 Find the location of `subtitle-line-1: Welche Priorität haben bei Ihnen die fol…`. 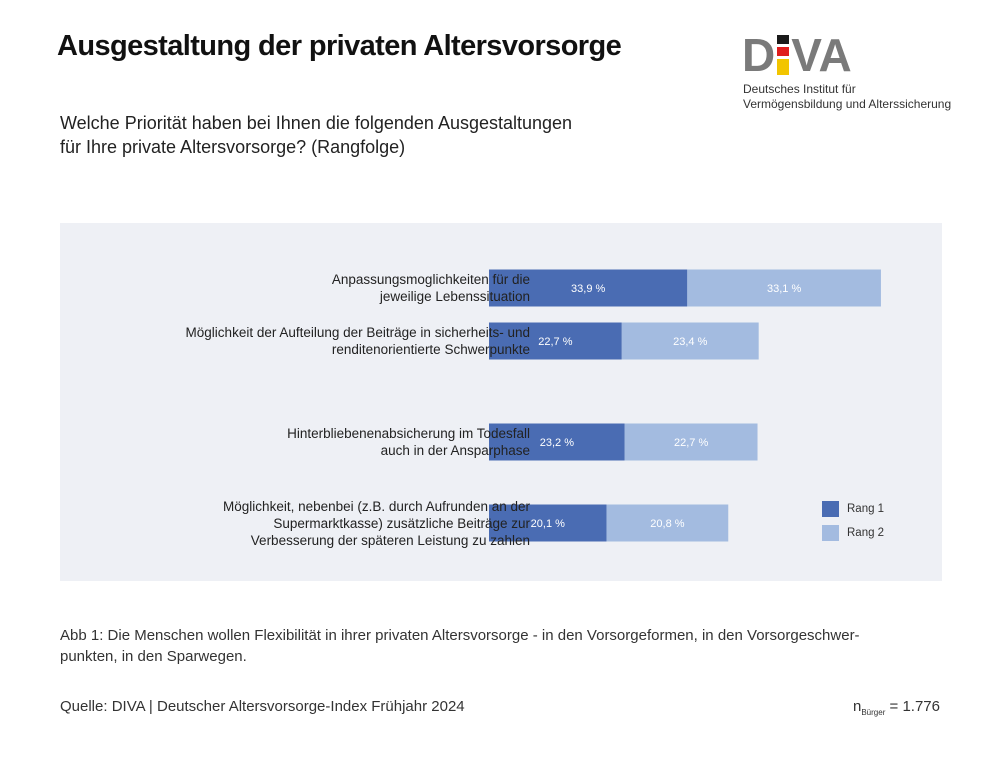

subtitle-line-1: Welche Priorität haben bei Ihnen die fol… is located at coordinates (316, 123).